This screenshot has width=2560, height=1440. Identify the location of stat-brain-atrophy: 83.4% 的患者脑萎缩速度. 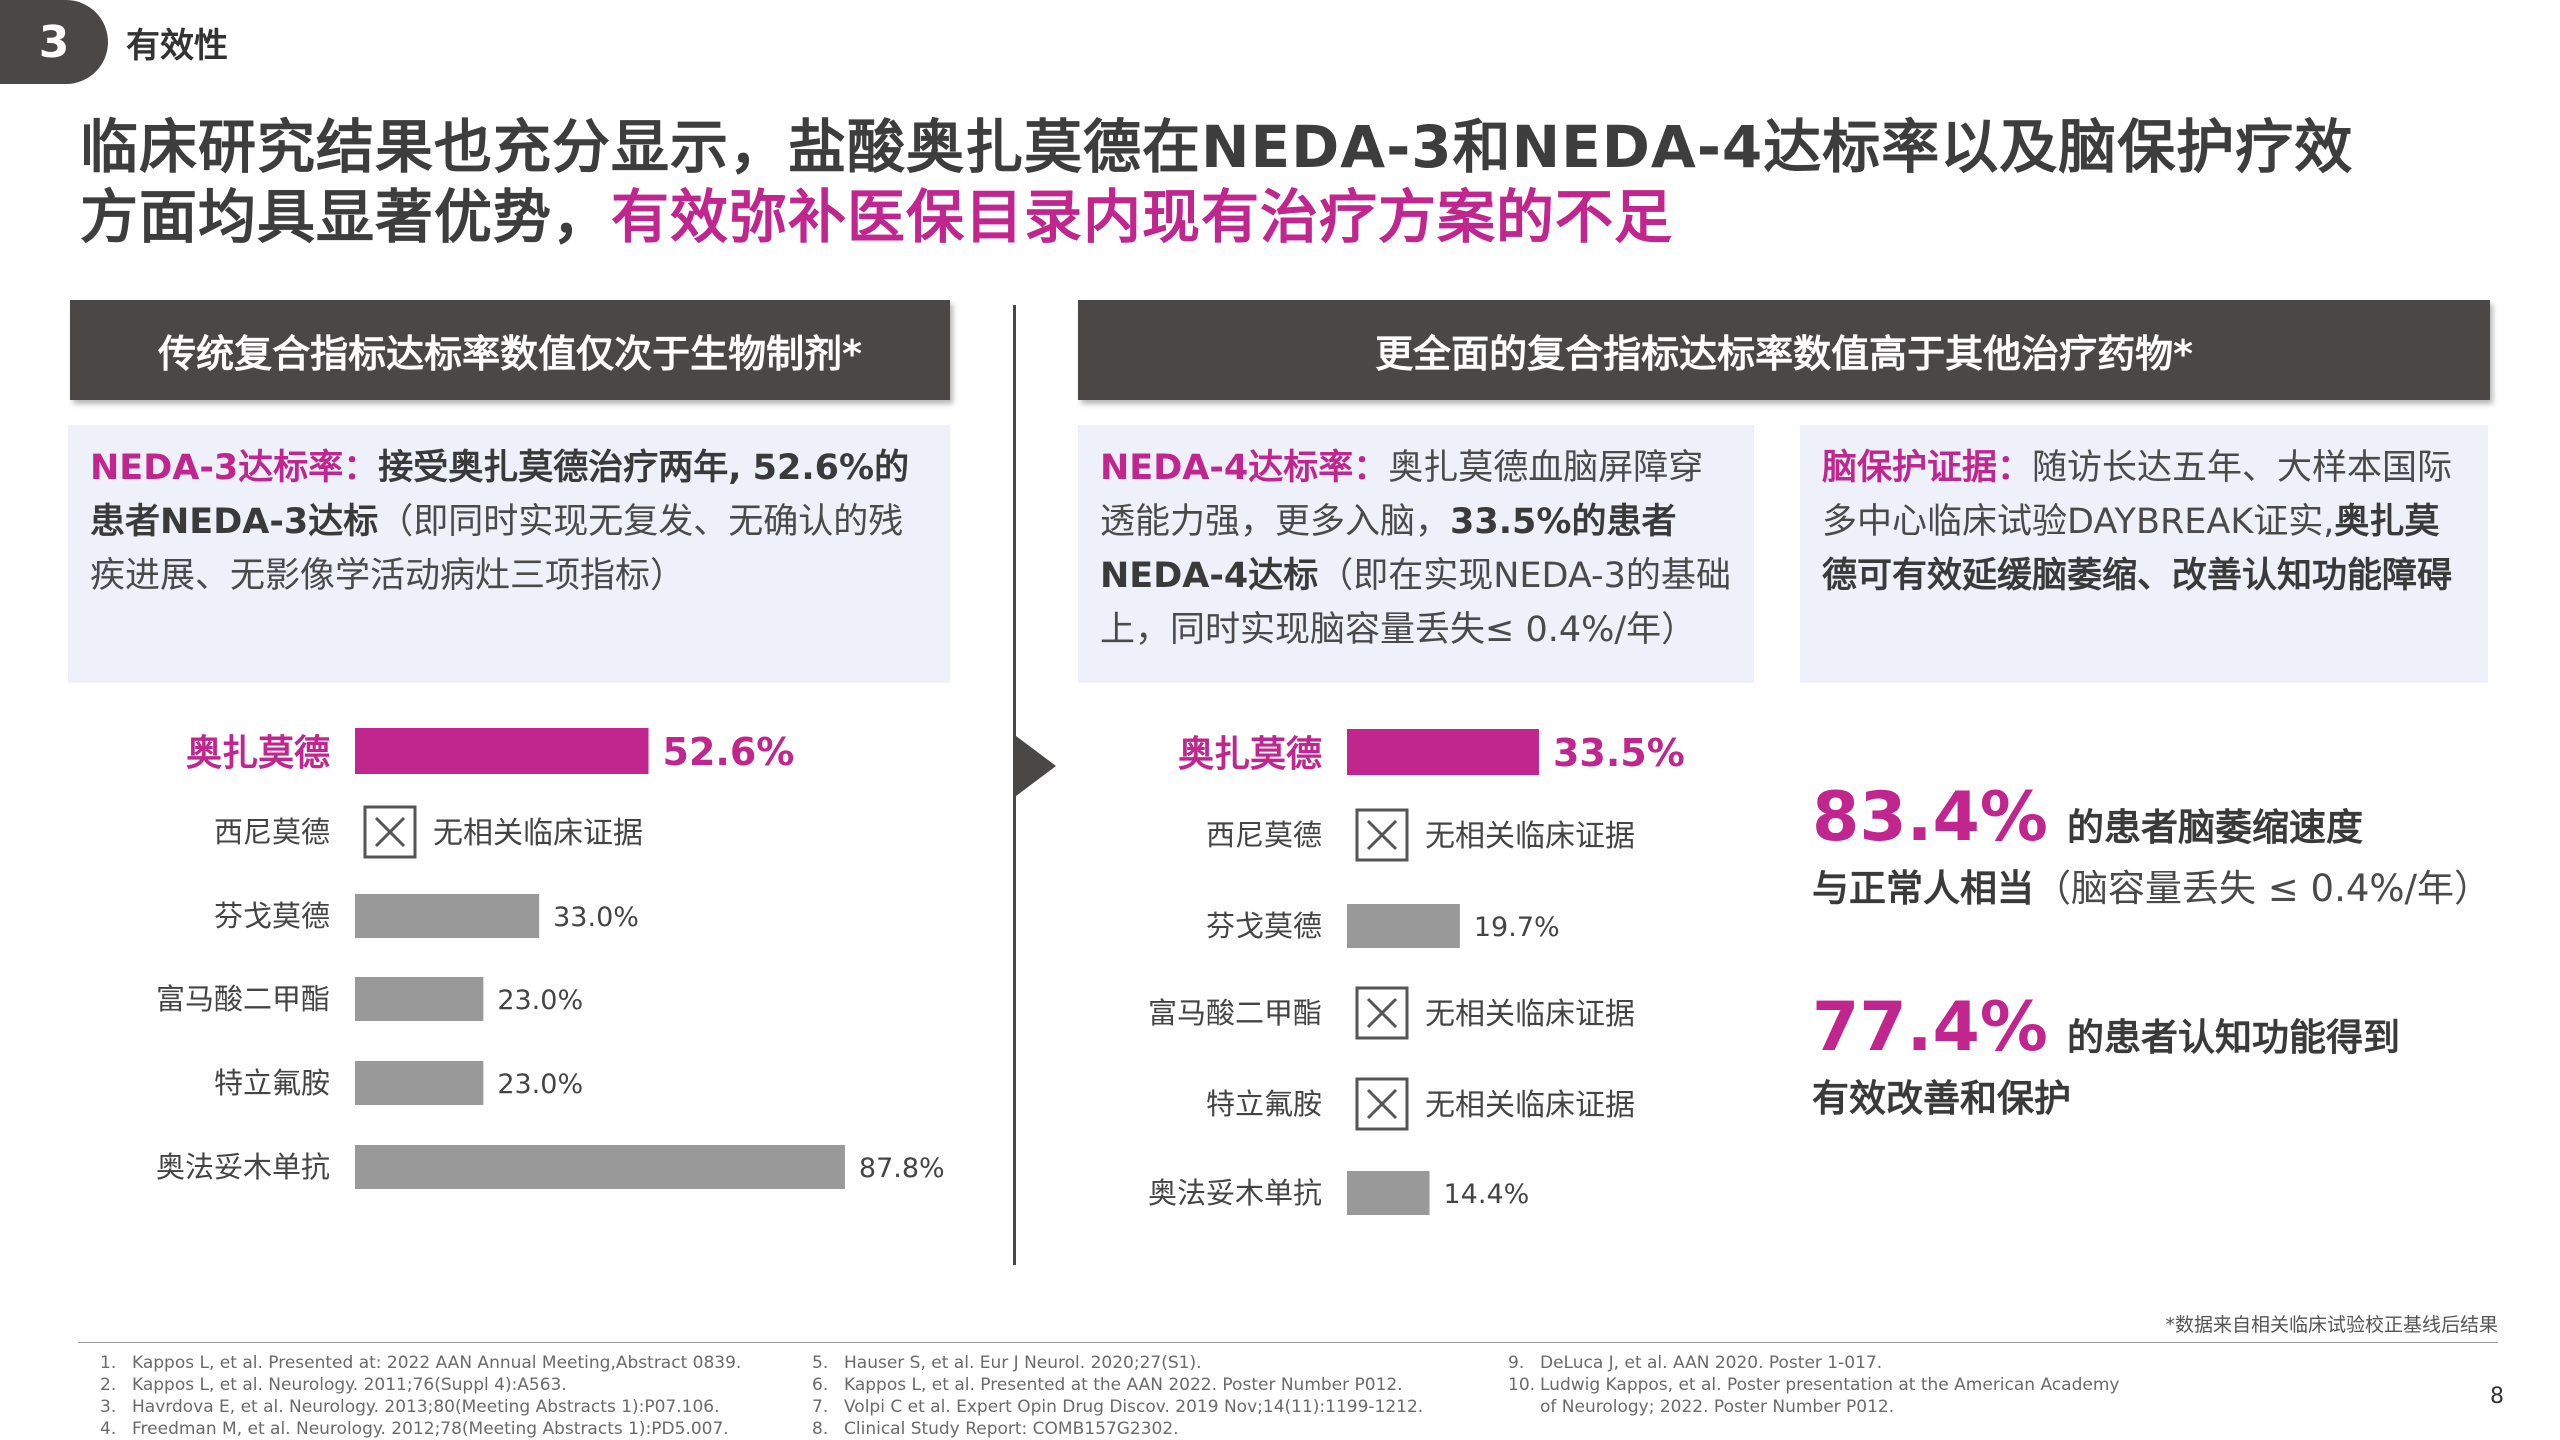
(2087, 817).